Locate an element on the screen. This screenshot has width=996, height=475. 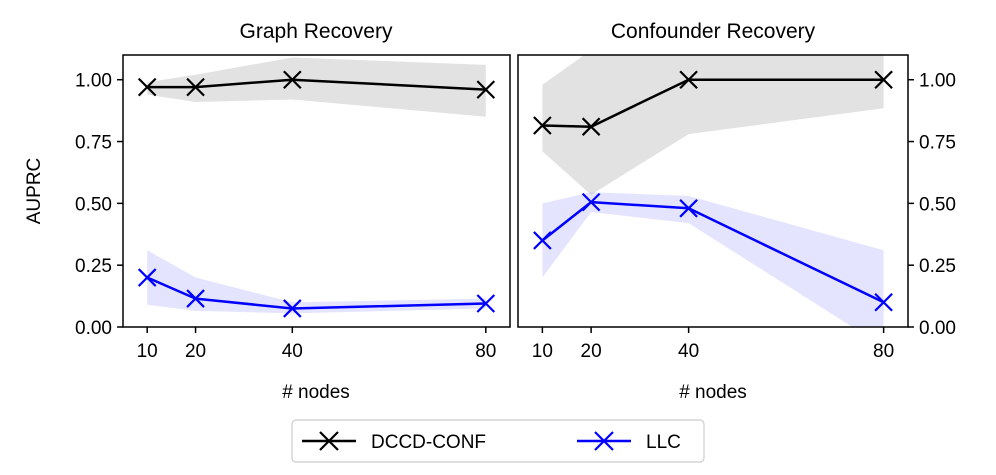
chart-title: Confounder Recovery is located at coordinates (713, 31).